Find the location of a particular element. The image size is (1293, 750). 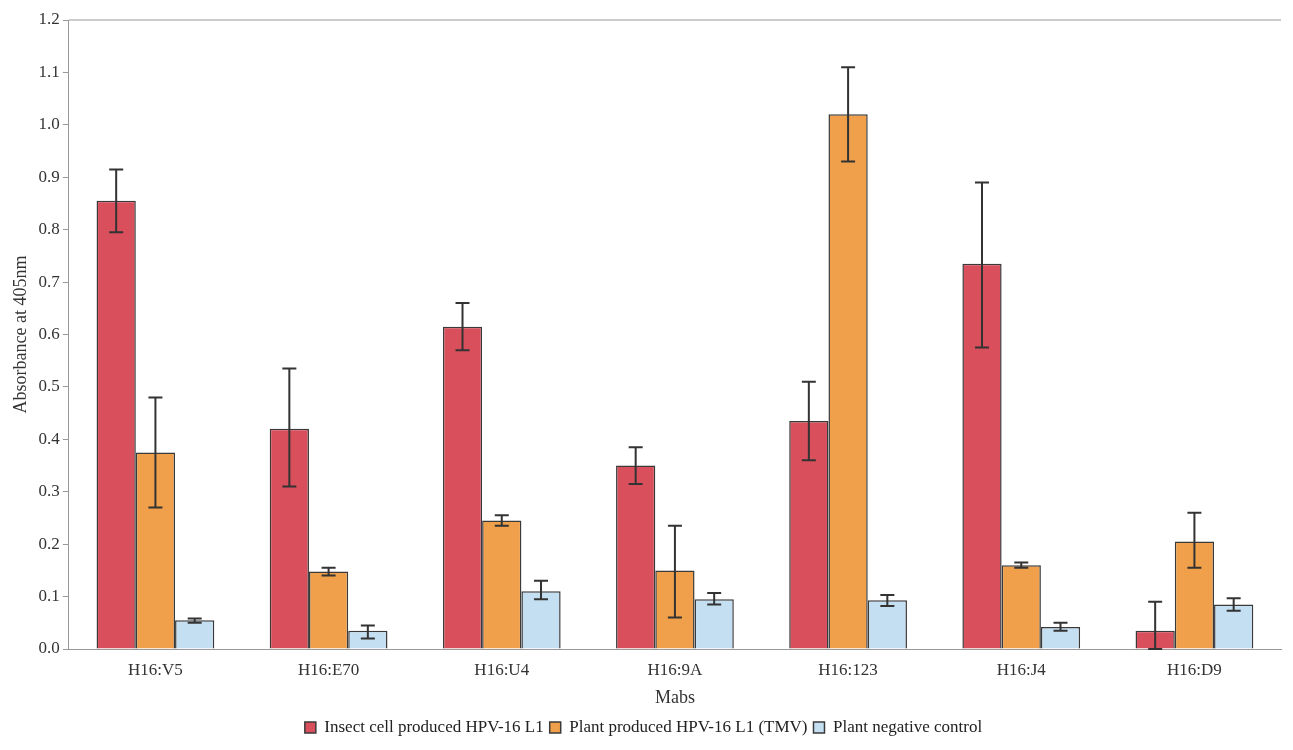

y-tick-label: 0.6 is located at coordinates (49, 333).